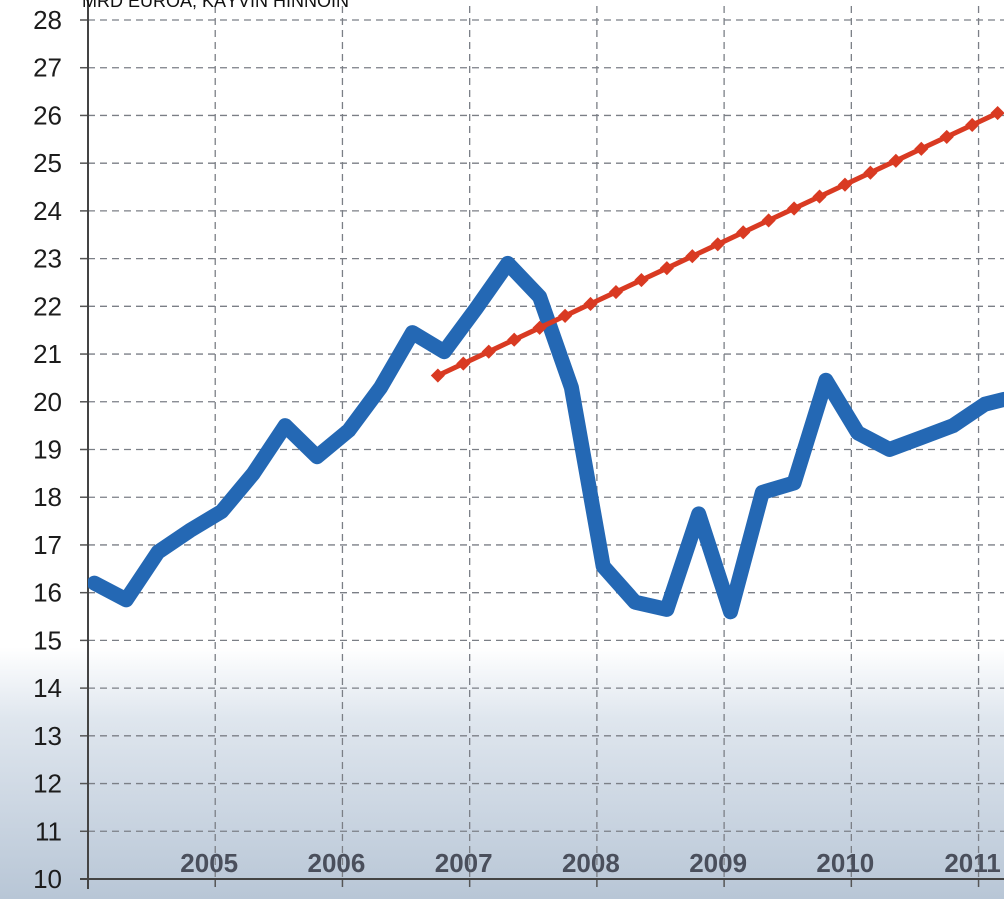 This screenshot has height=899, width=1004. I want to click on x-tick-label: 2005, so click(209, 863).